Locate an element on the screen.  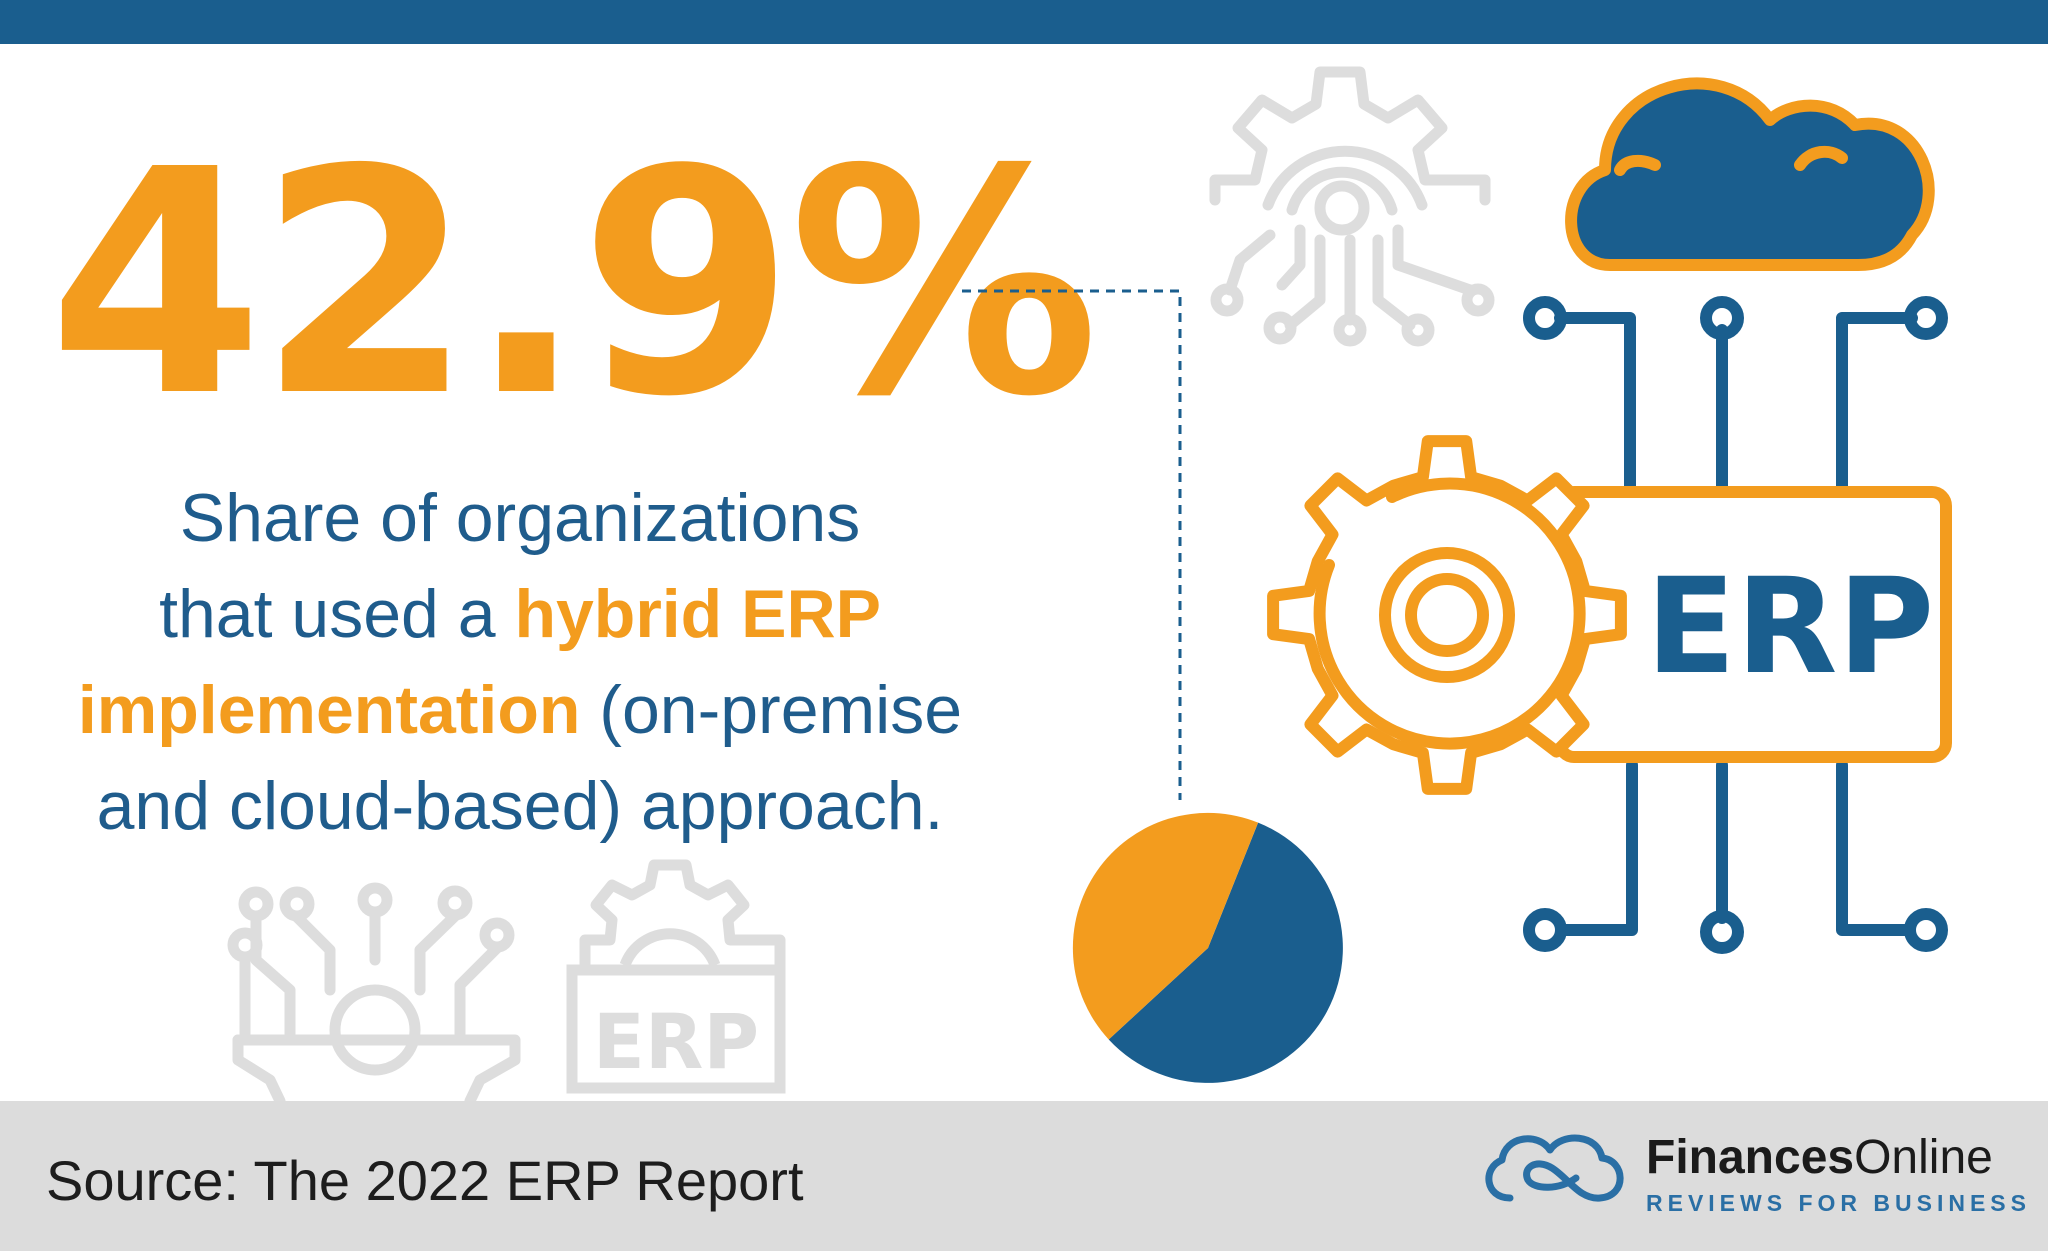
dashed-leader-line is located at coordinates (1072, 544).